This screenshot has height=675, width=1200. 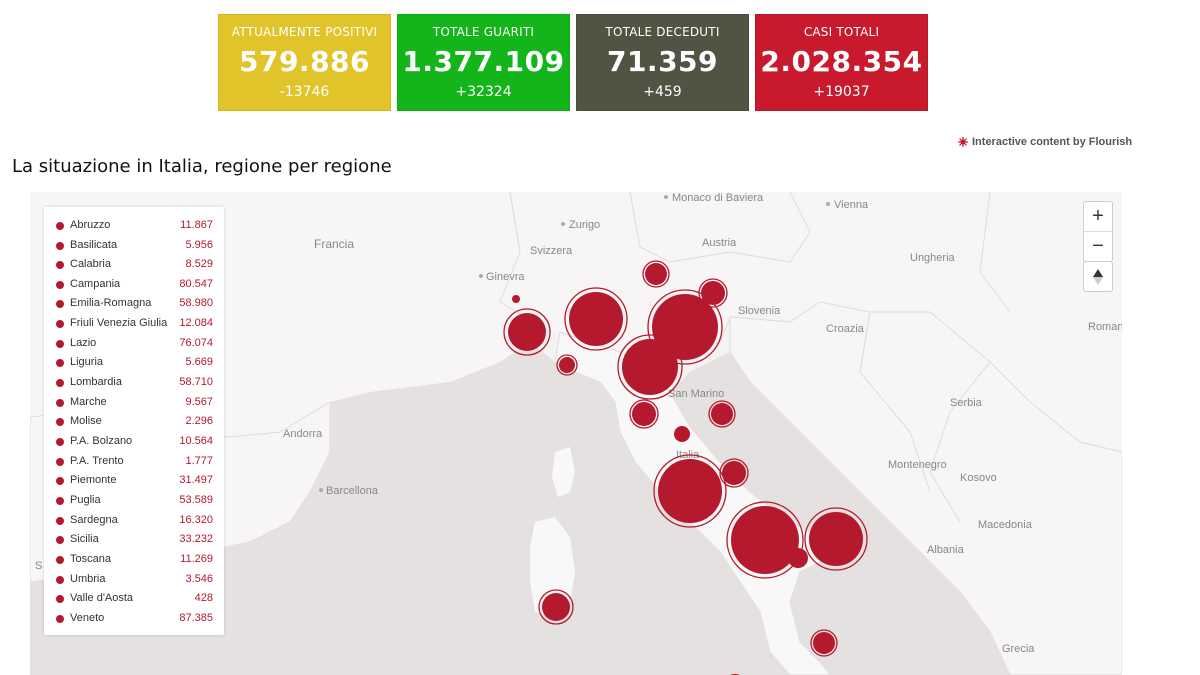 What do you see at coordinates (690, 491) in the screenshot?
I see `bubble-lazio` at bounding box center [690, 491].